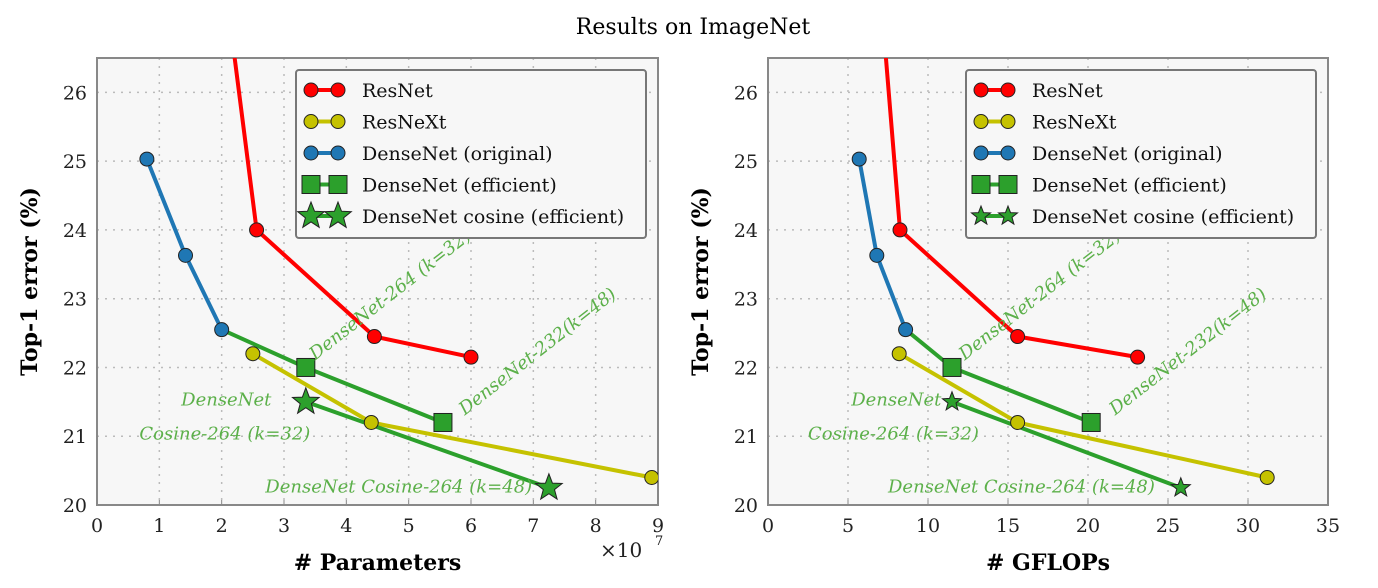  What do you see at coordinates (222, 526) in the screenshot?
I see `x-tick-label: 2` at bounding box center [222, 526].